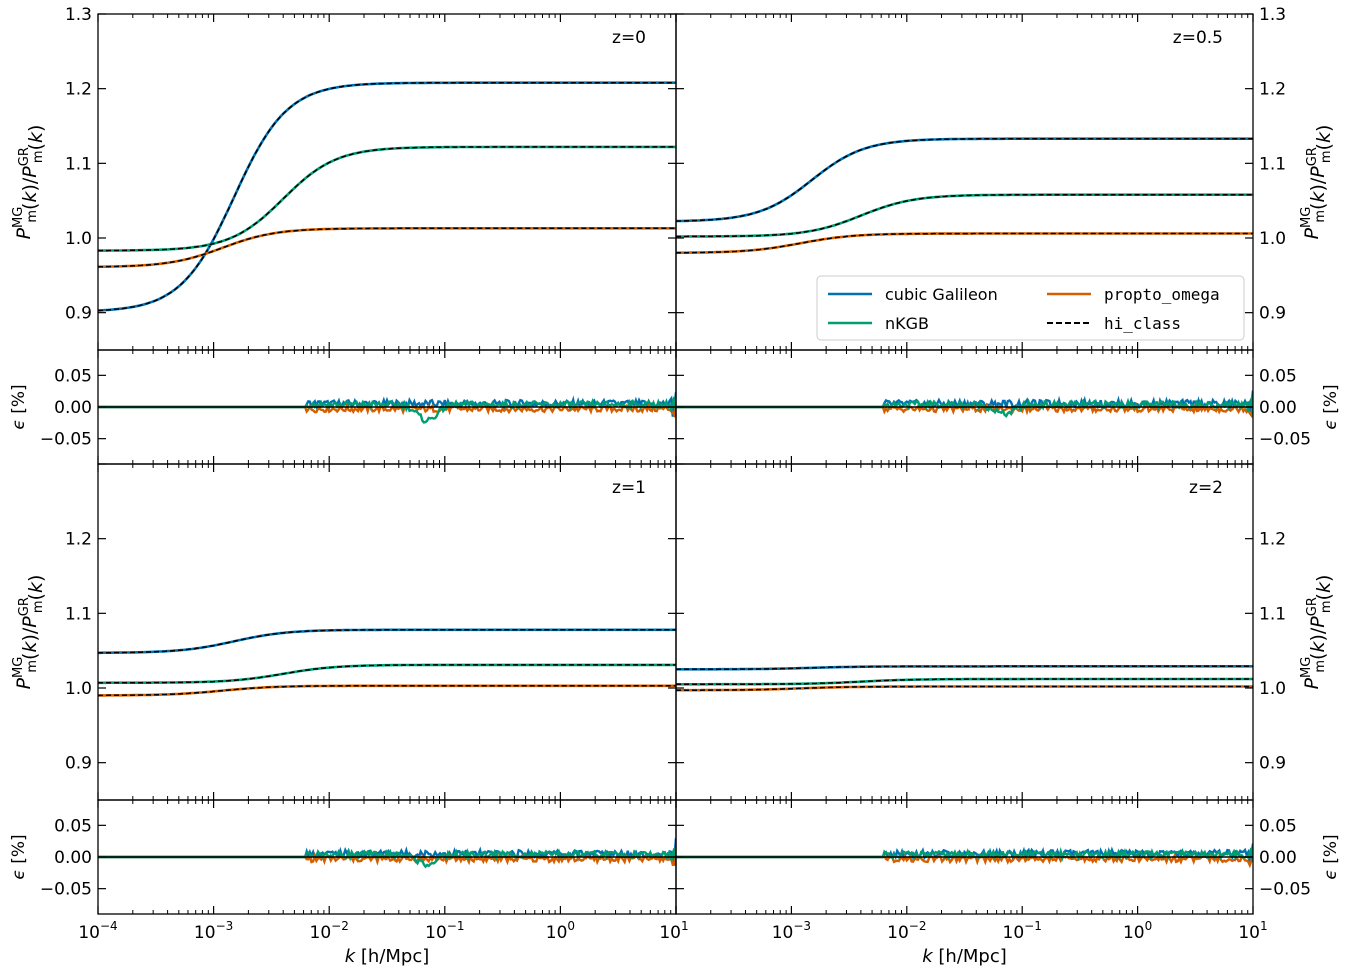 This screenshot has width=1354, height=969. I want to click on eps-symbol: ϵ, so click(19, 422).